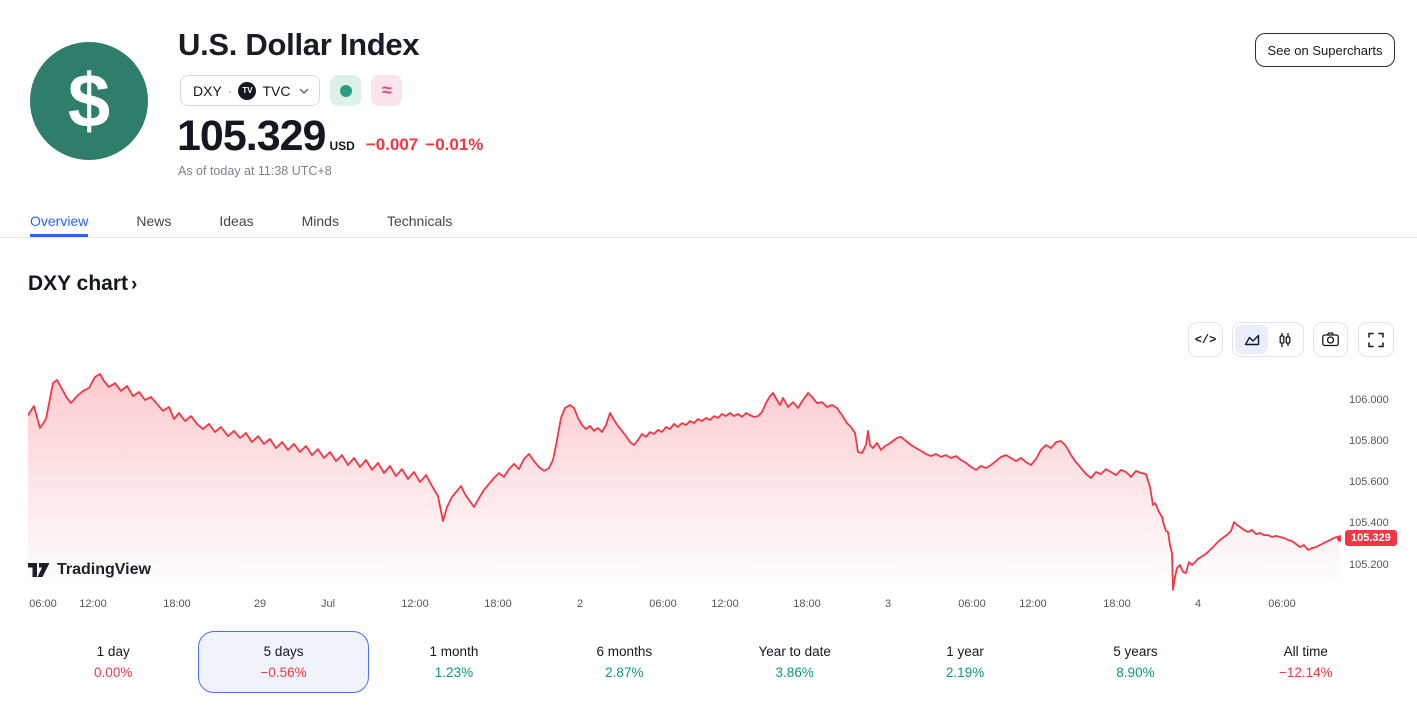  I want to click on page-title: U.S. Dollar Index, so click(299, 44).